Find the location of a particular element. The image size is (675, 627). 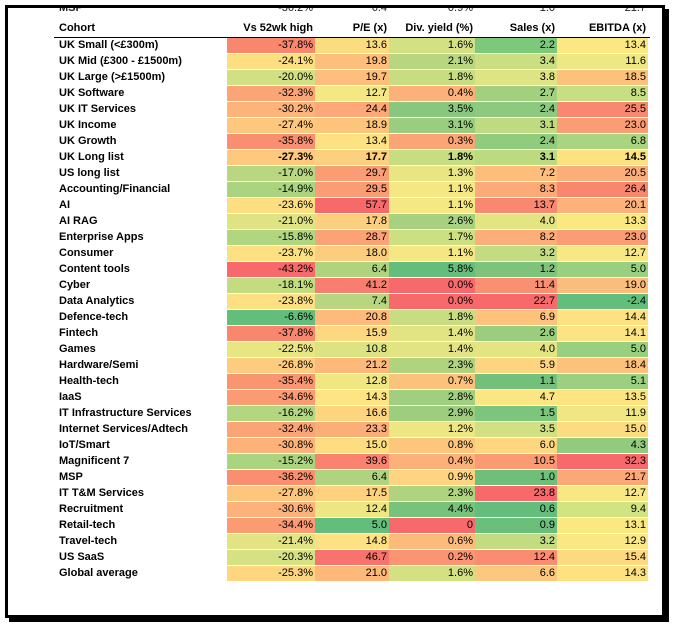

metric-cell: 8.5 is located at coordinates (602, 93).